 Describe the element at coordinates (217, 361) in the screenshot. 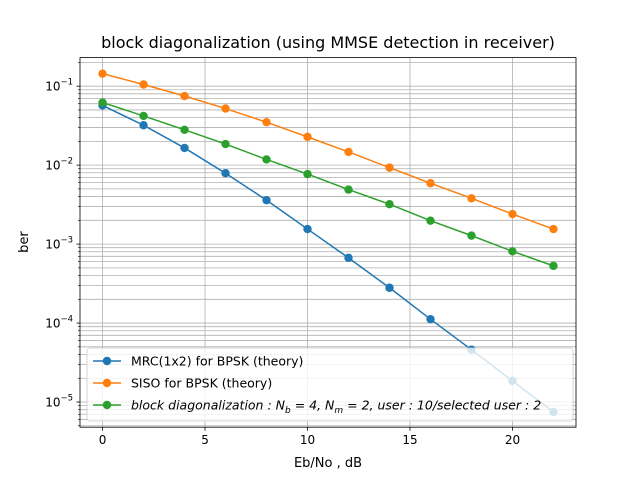

I see `legend-label: MRC(1x2) for BPSK (theory)` at that location.